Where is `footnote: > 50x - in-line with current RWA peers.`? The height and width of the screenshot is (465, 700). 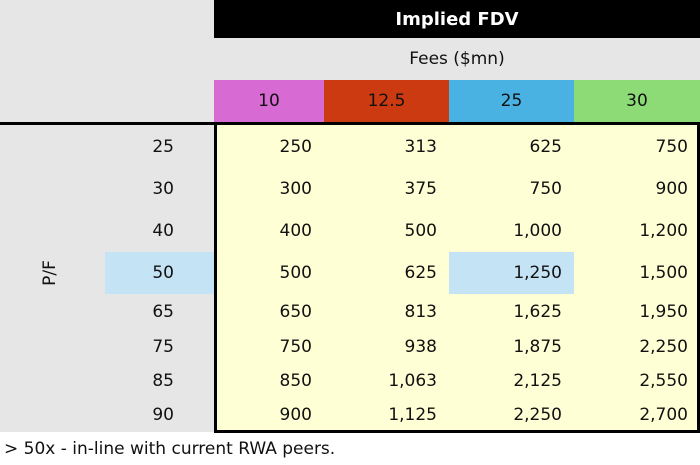 footnote: > 50x - in-line with current RWA peers. is located at coordinates (170, 449).